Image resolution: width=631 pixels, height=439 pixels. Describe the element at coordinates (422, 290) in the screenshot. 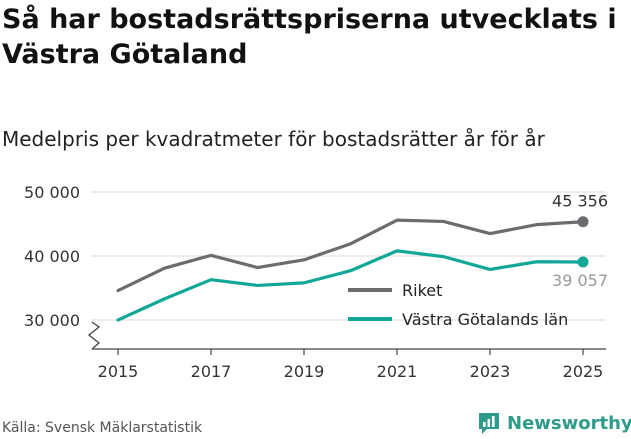

I see `legend-label: Riket` at that location.